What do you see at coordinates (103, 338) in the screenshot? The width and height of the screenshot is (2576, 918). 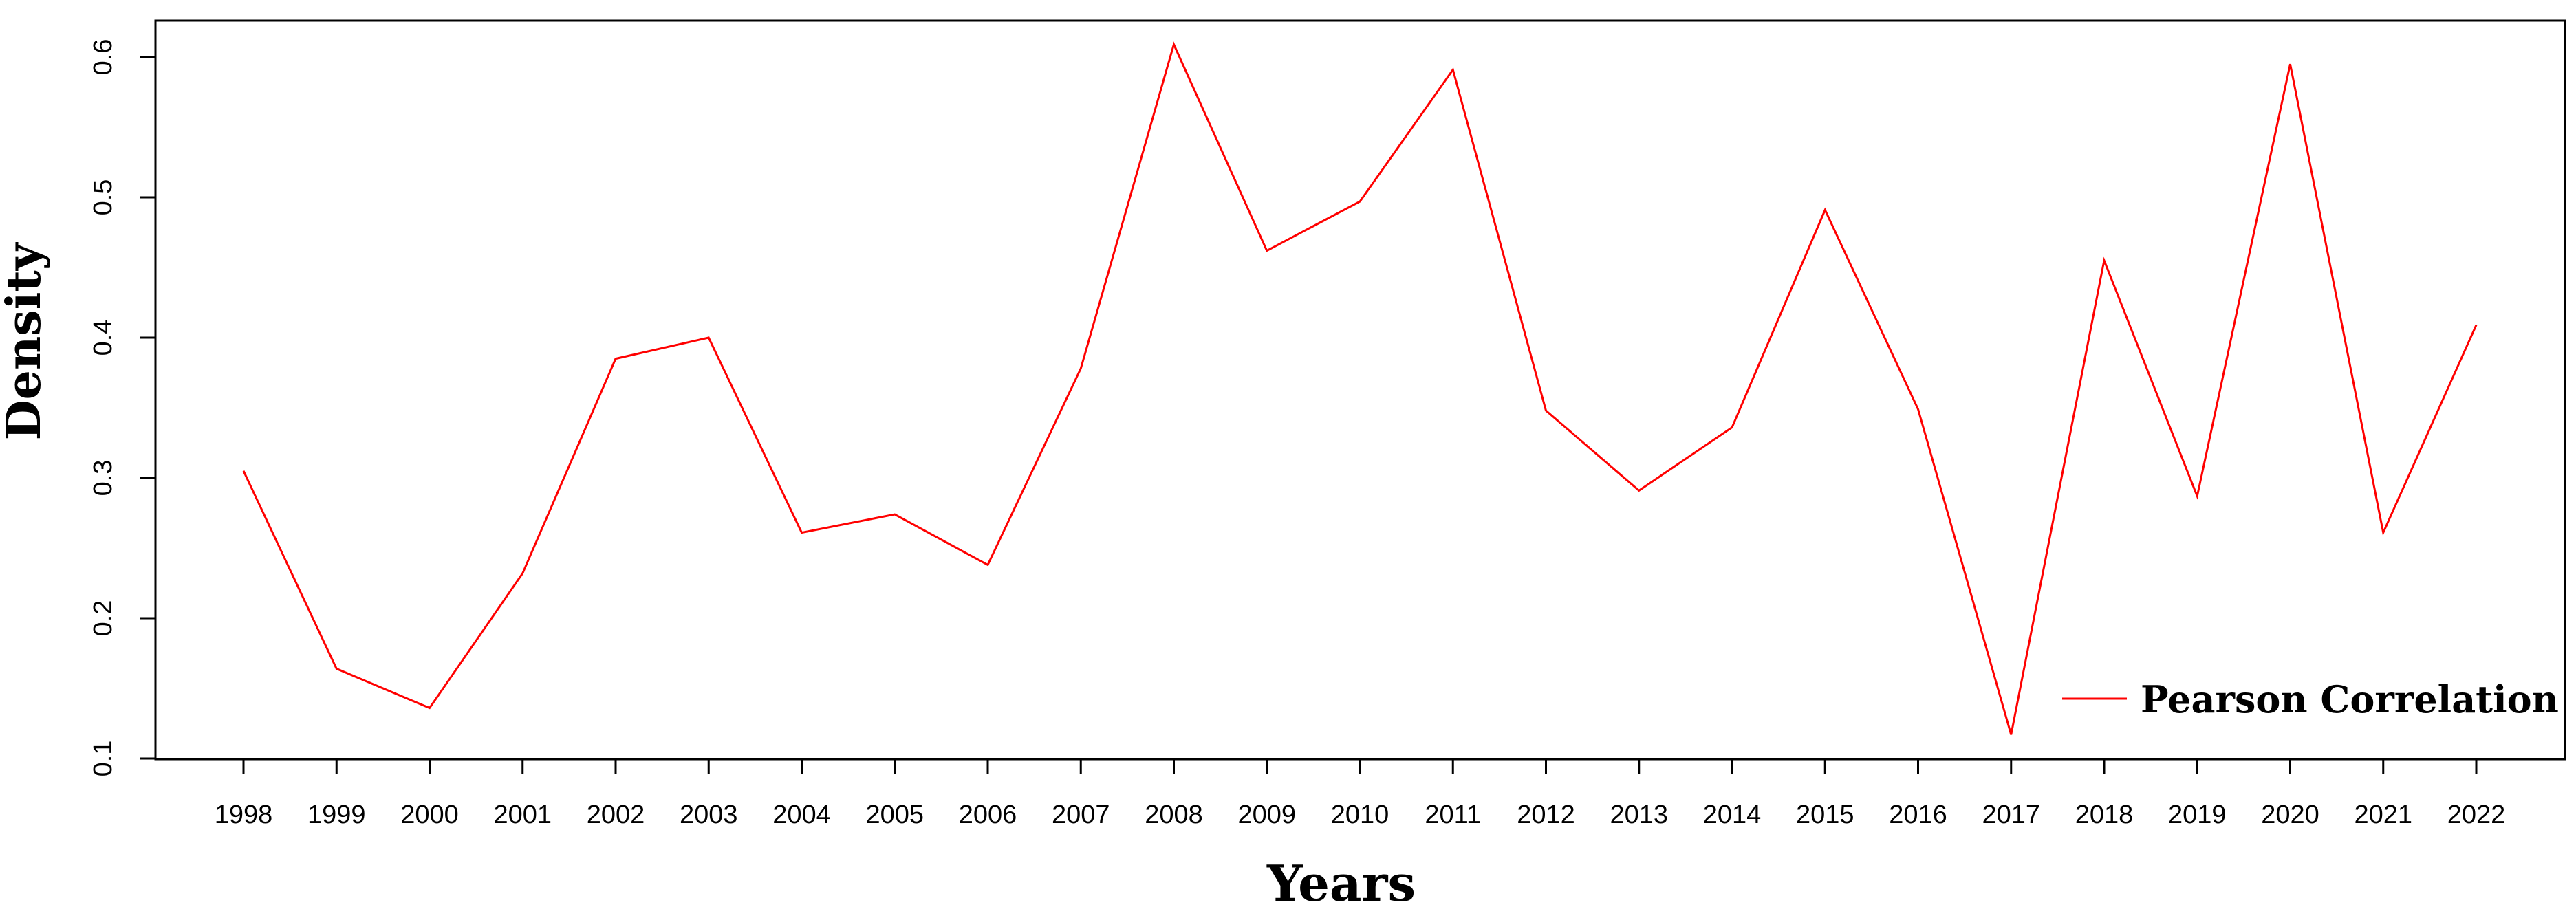 I see `y-tick-label: 0.4` at bounding box center [103, 338].